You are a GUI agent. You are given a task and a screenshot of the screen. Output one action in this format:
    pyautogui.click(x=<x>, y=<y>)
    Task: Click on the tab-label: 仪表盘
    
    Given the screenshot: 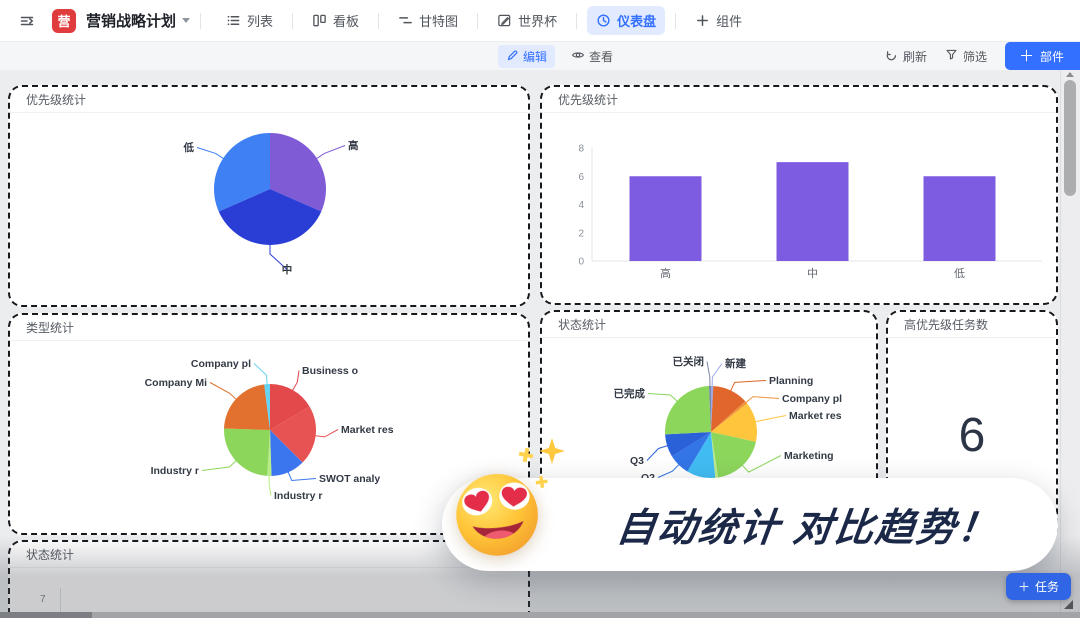 What is the action you would take?
    pyautogui.click(x=637, y=21)
    